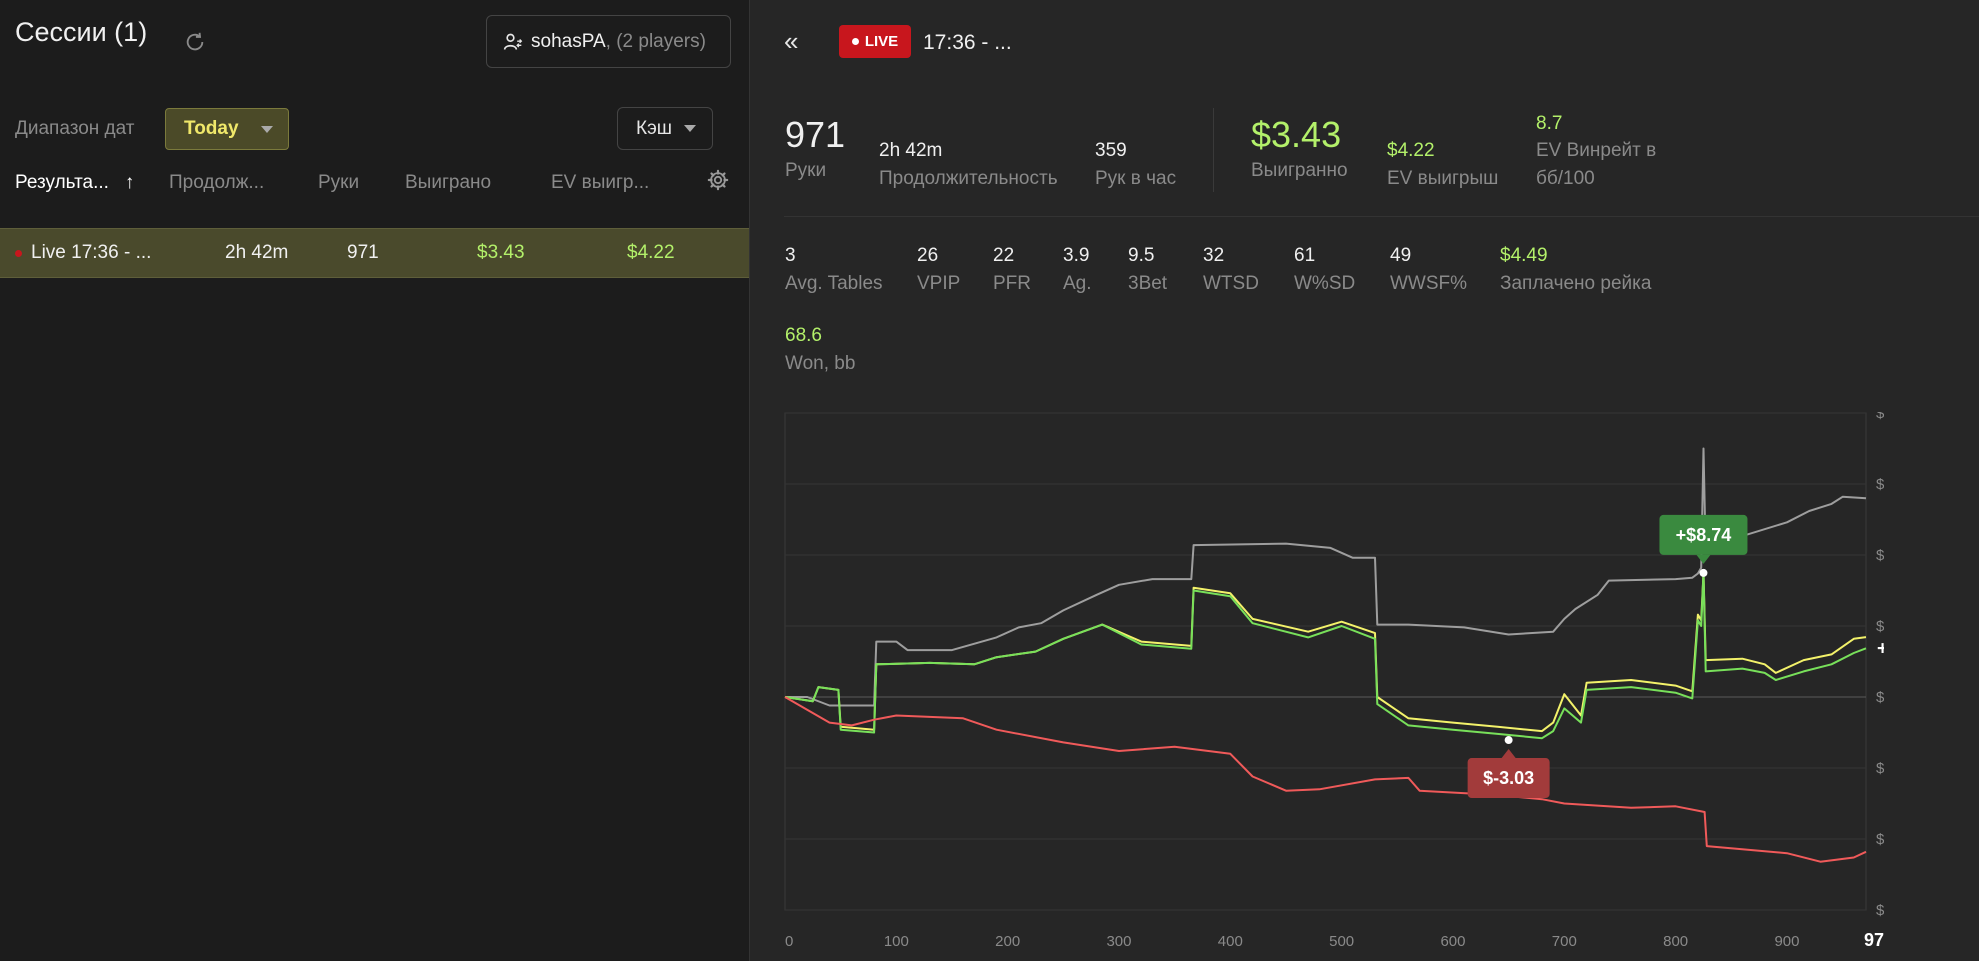 Image resolution: width=1979 pixels, height=961 pixels. I want to click on x-tick-label: 300, so click(1118, 941).